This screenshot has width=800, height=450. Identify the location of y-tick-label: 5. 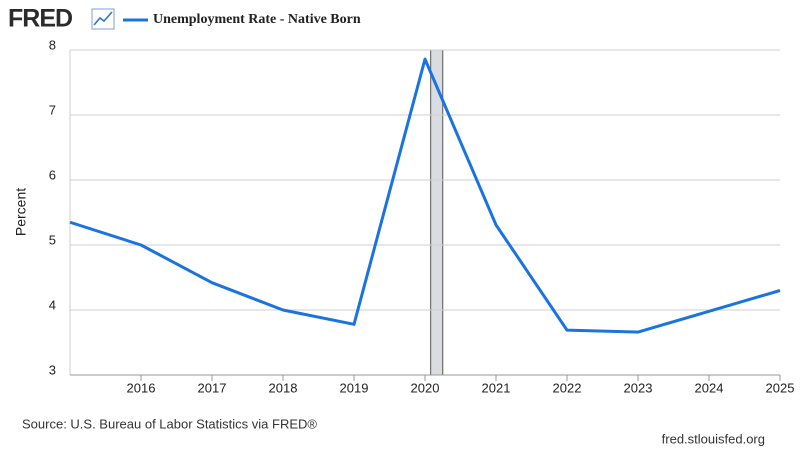
(52, 239).